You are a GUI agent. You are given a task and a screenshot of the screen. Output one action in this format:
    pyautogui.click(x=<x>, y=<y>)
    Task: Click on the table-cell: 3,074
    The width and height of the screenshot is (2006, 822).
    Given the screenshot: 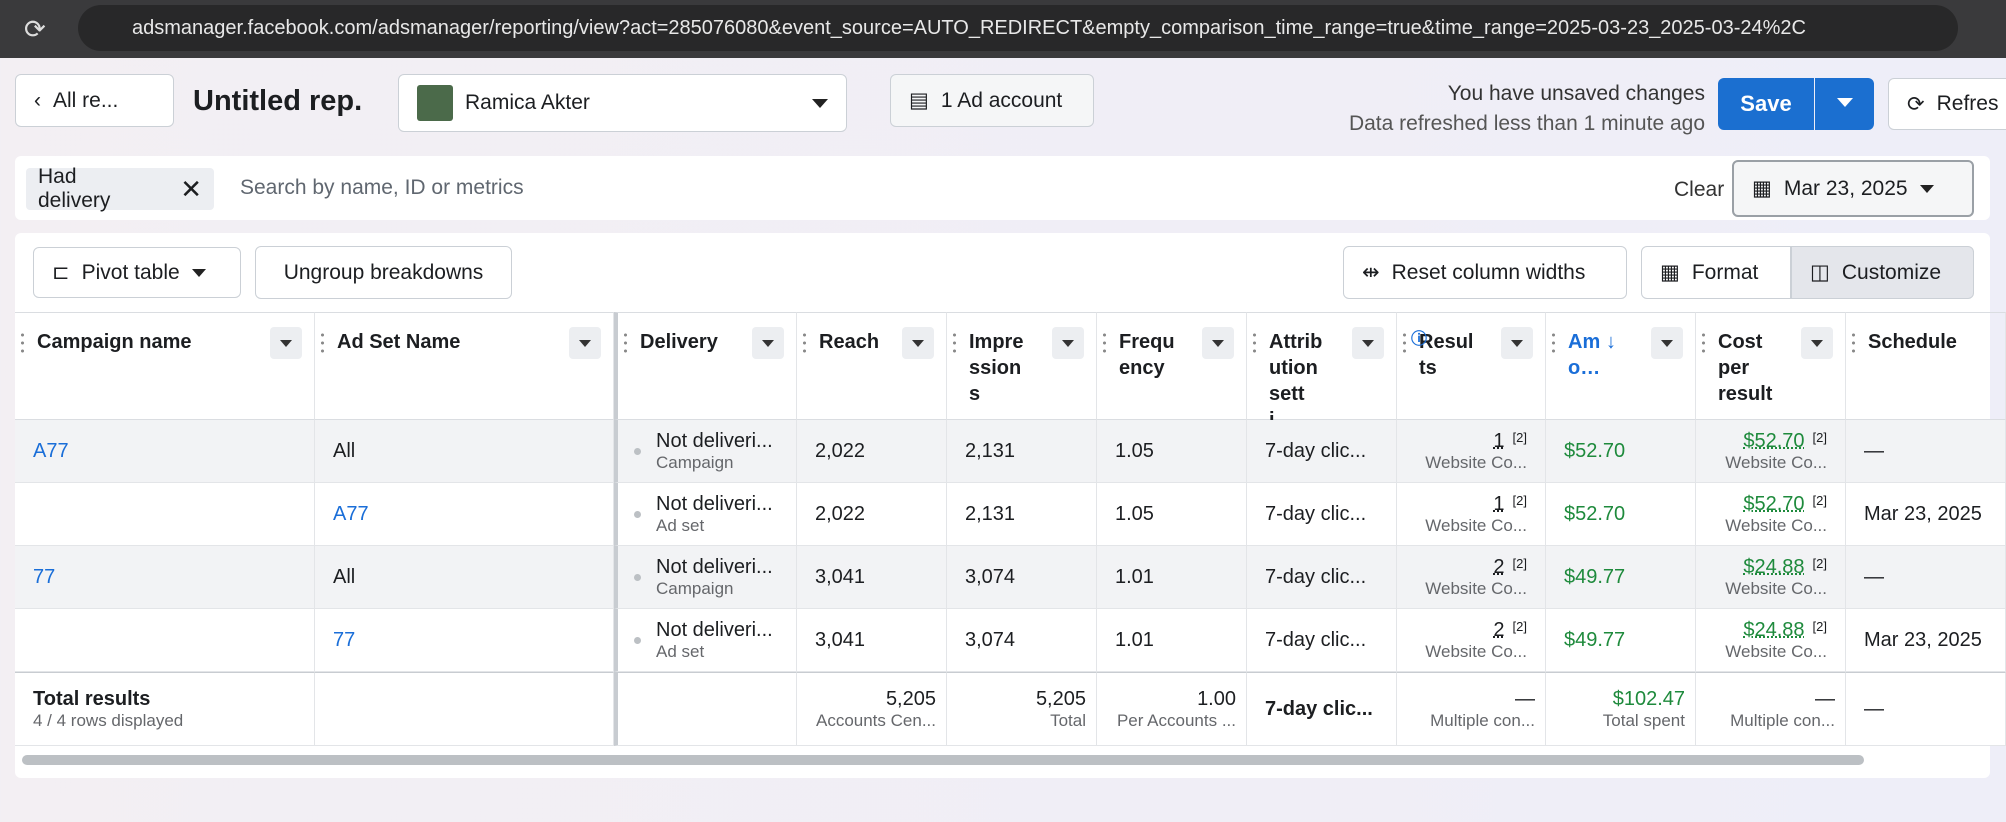 What is the action you would take?
    pyautogui.click(x=1022, y=577)
    